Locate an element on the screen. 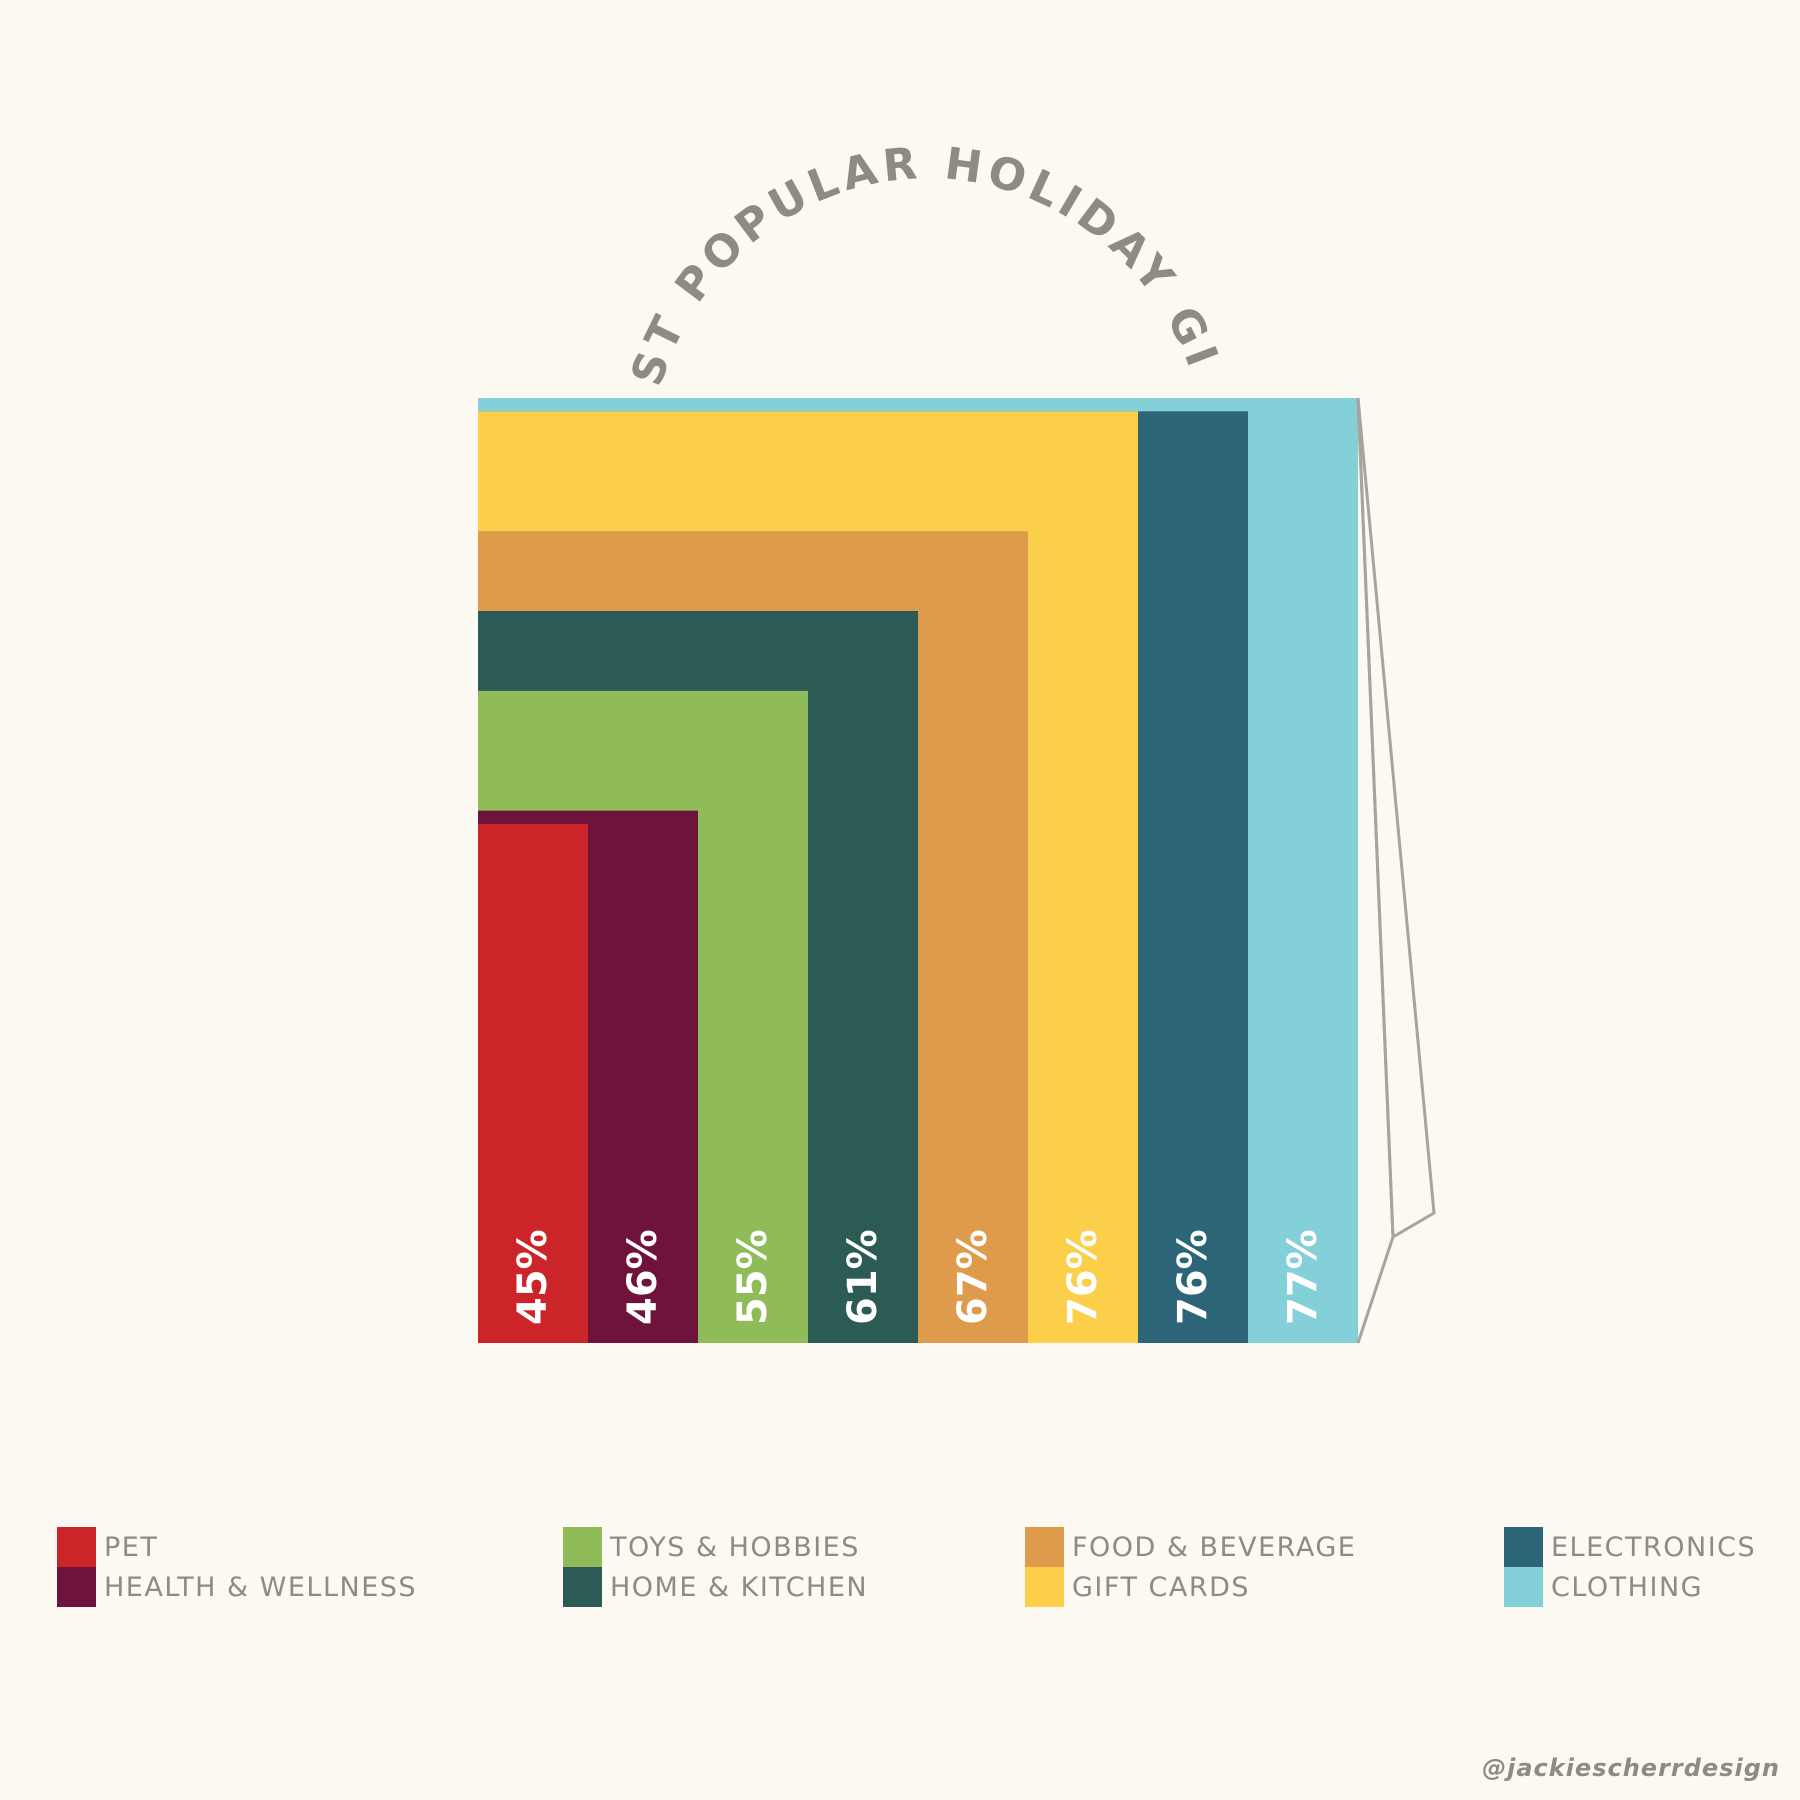 The image size is (1800, 1800). legend-col-1: PET HEALTH & WELLNESS is located at coordinates (237, 1567).